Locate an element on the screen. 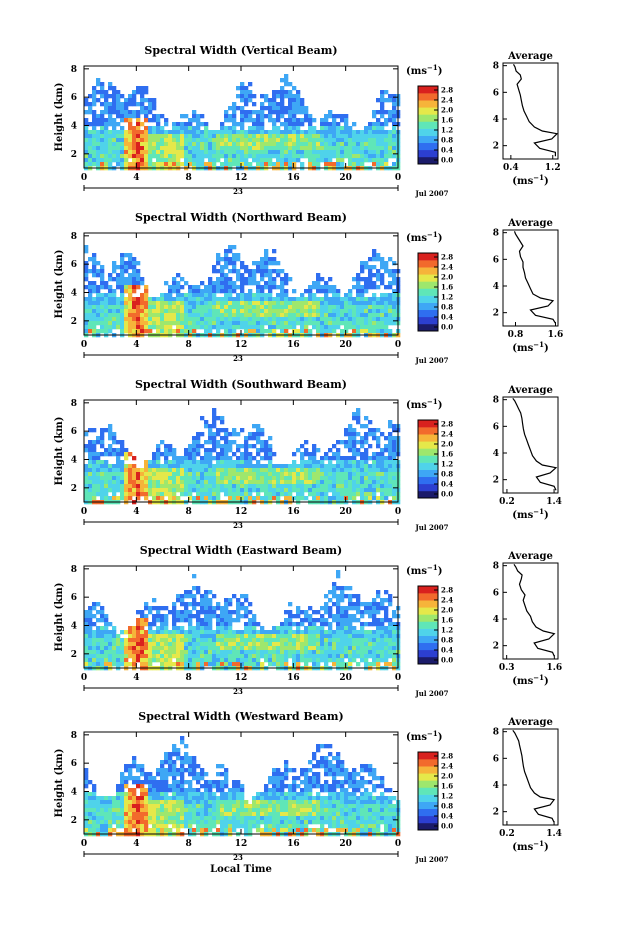 Image resolution: width=617 pixels, height=929 pixels. colorbar-tick-label: 2.8 is located at coordinates (447, 424).